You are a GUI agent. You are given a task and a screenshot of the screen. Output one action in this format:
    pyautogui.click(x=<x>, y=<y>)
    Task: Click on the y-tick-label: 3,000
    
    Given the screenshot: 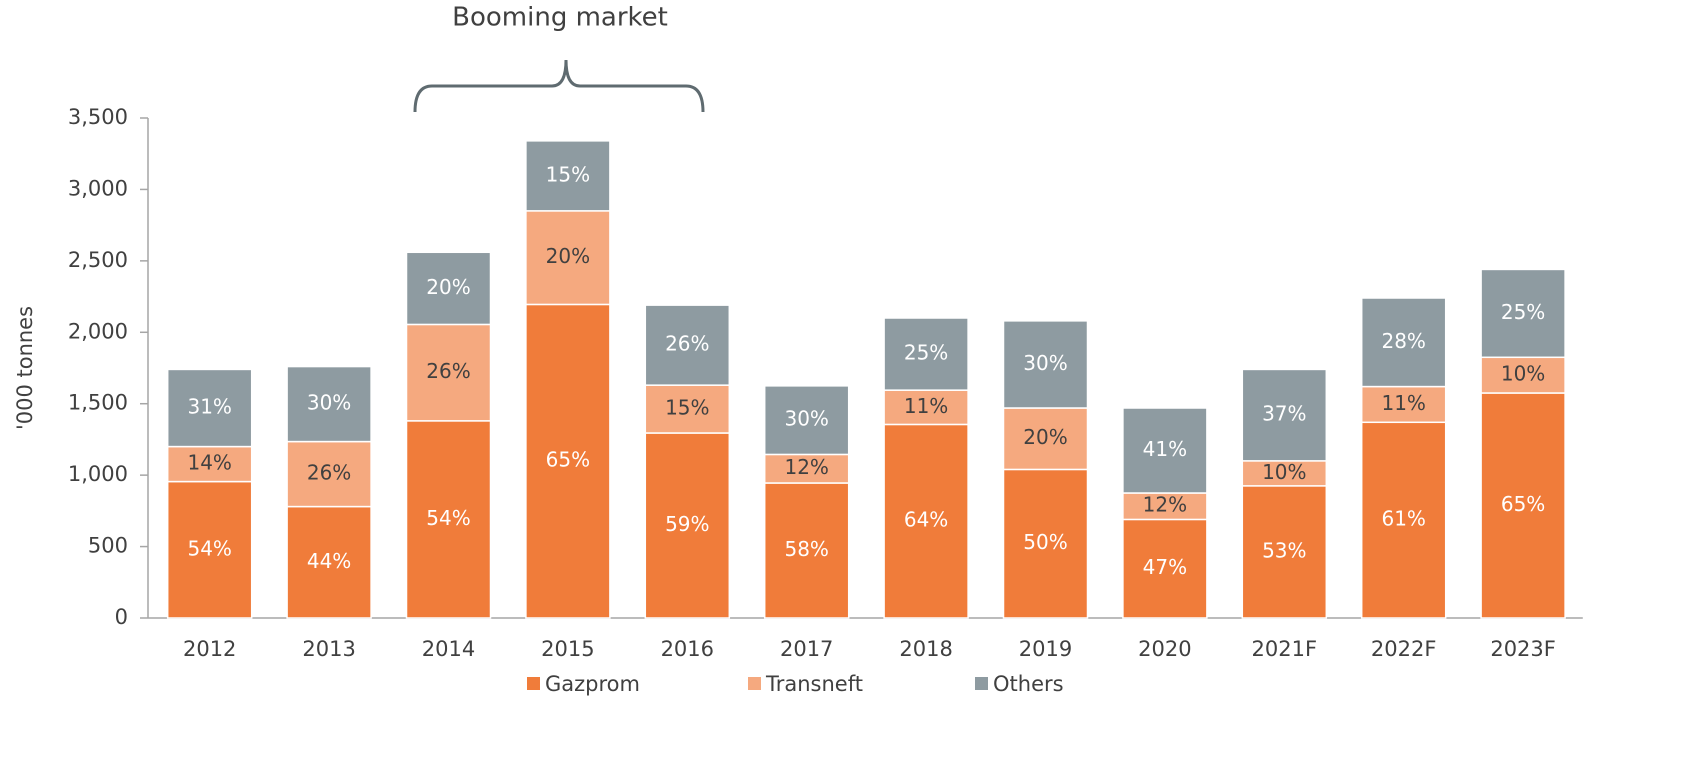 What is the action you would take?
    pyautogui.click(x=98, y=188)
    